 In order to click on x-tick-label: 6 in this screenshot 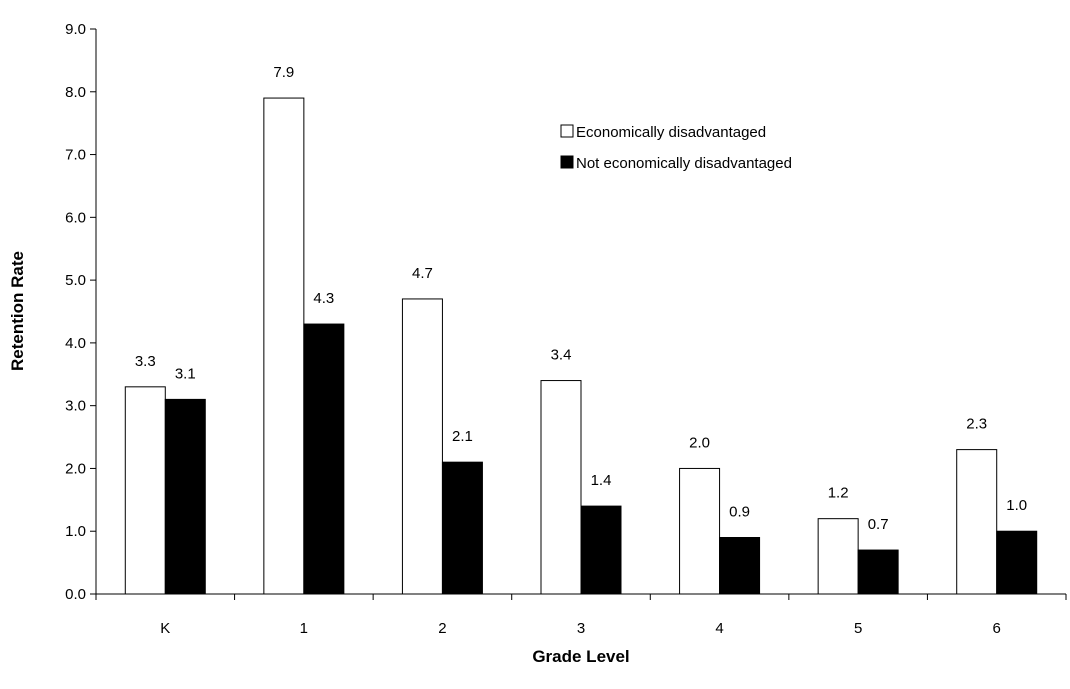, I will do `click(997, 628)`.